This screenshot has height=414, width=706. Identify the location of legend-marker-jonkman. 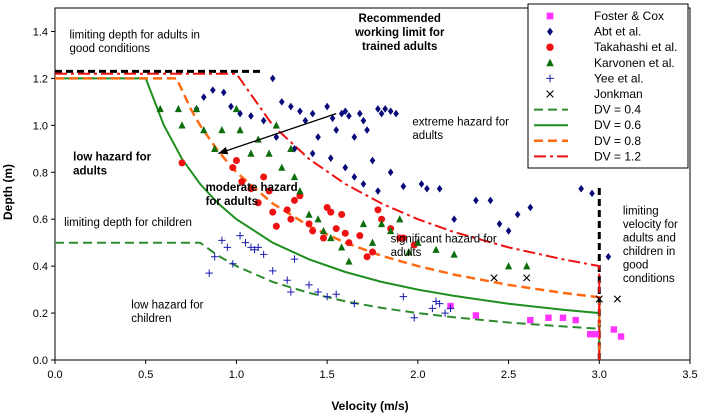
(550, 94).